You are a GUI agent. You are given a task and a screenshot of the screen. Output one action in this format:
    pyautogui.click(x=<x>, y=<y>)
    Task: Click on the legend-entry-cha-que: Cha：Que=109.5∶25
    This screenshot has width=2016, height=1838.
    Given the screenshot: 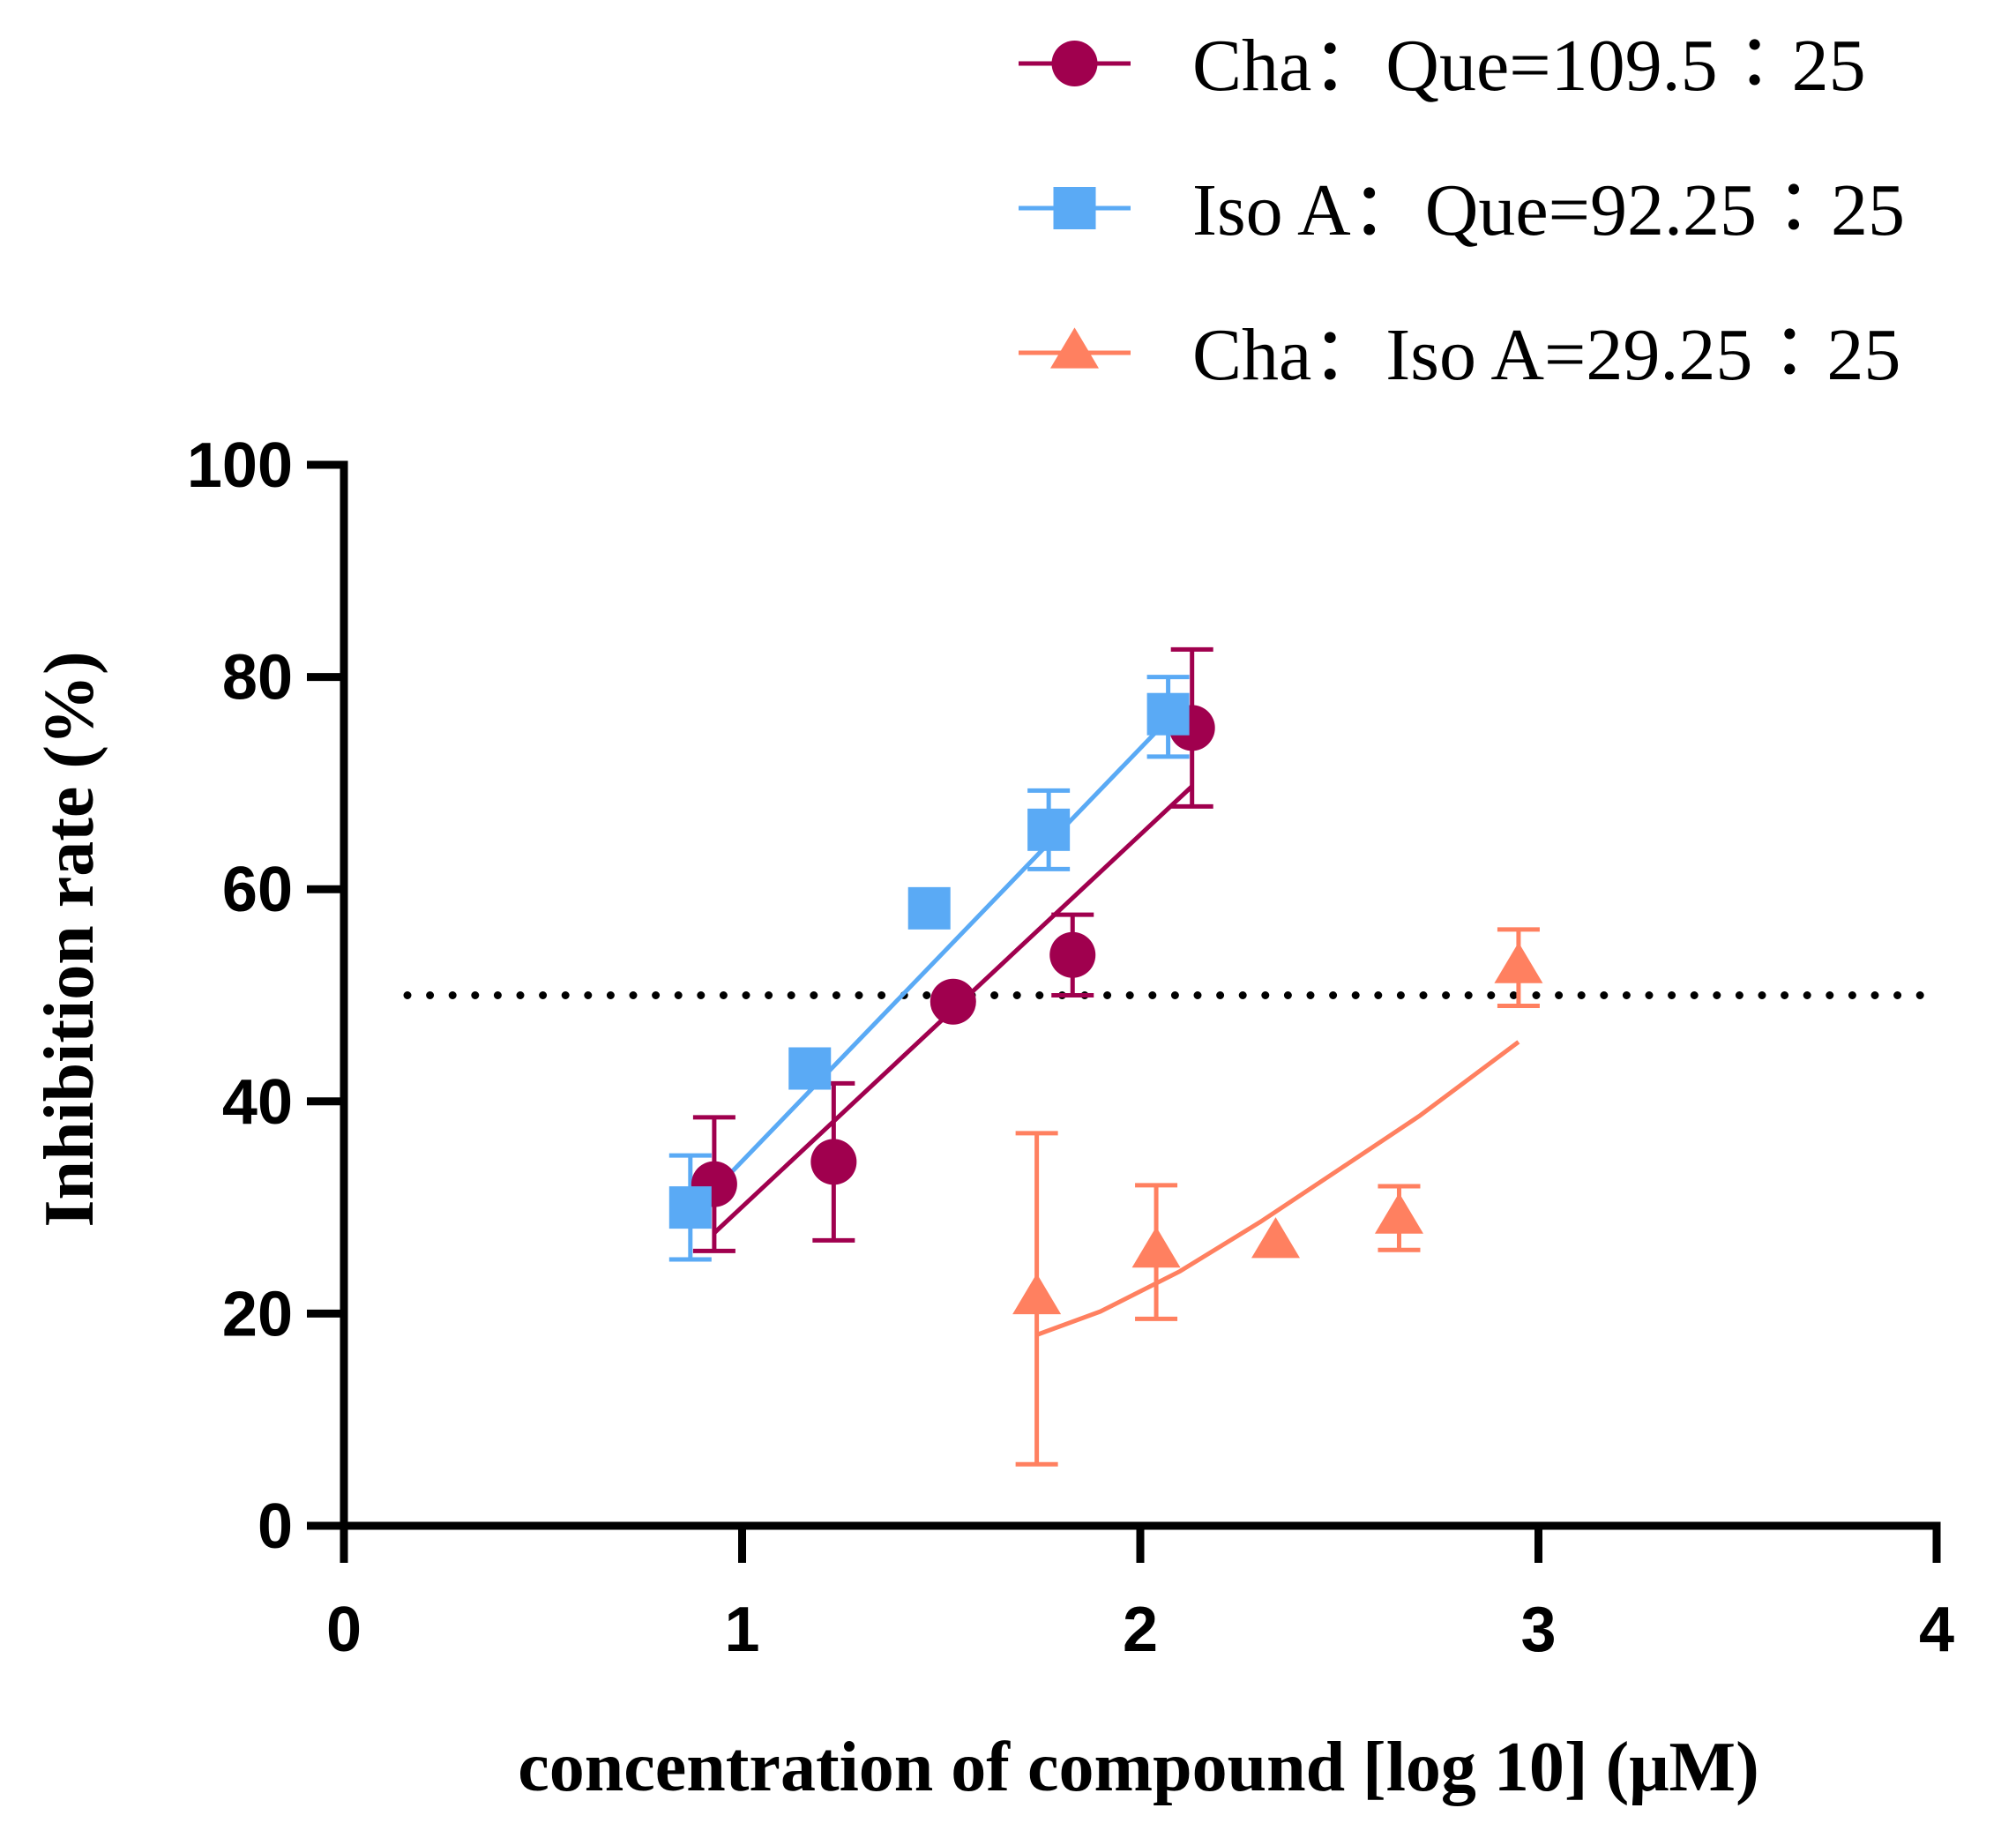 What is the action you would take?
    pyautogui.click(x=1442, y=66)
    